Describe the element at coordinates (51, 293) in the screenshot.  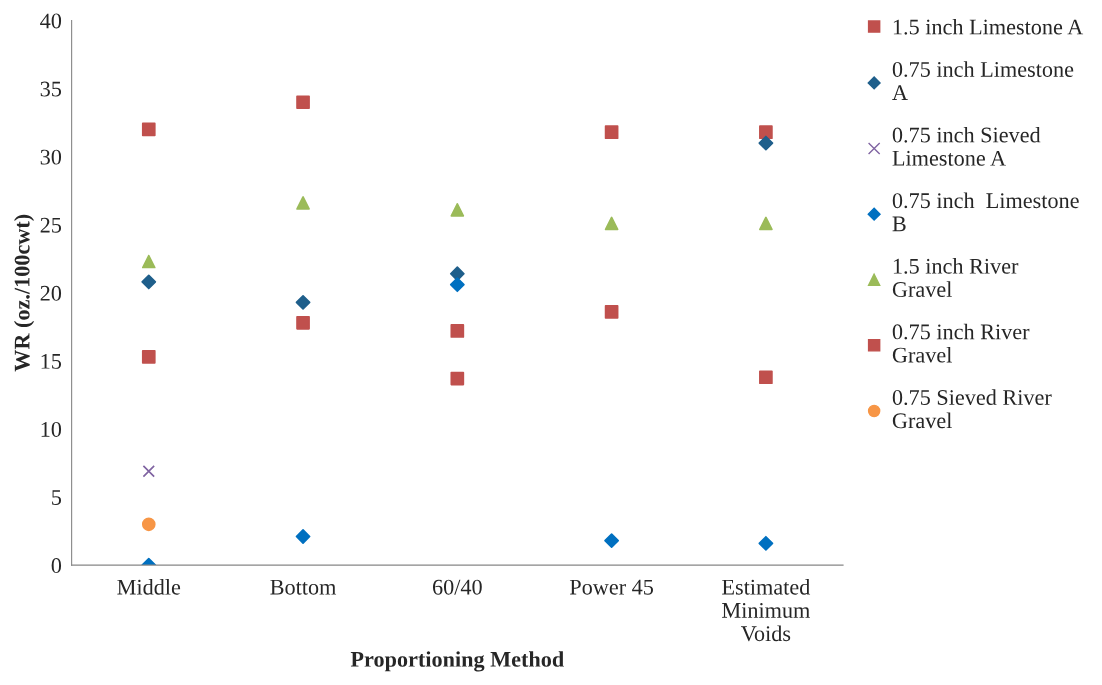
I see `y-tick-label: 20` at that location.